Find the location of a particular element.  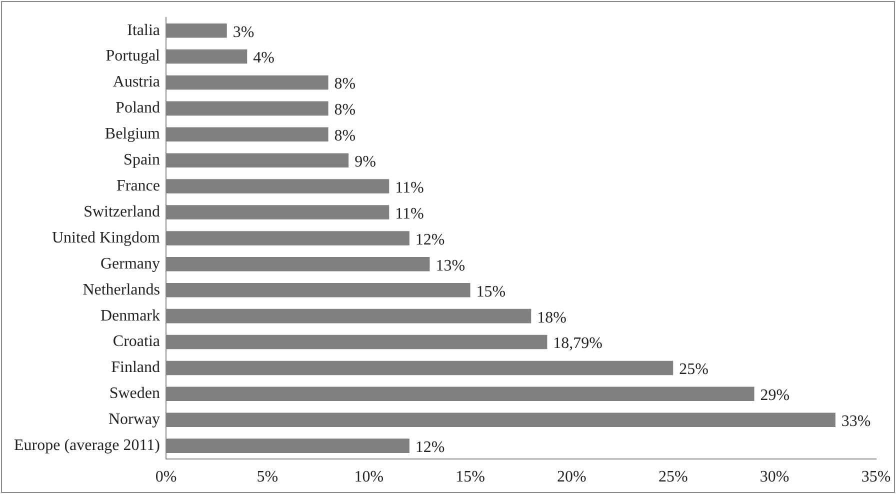

x-tick-label: 35% is located at coordinates (876, 477).